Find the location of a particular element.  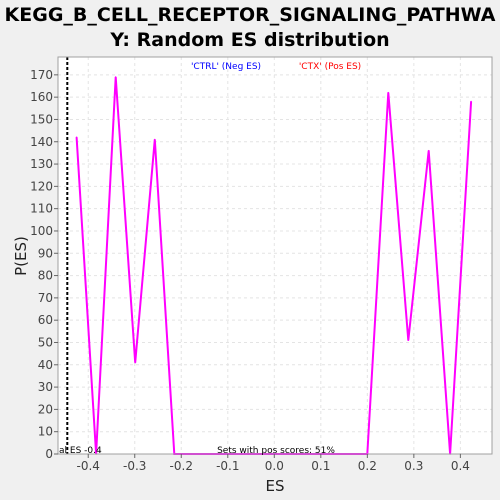

y-tick-label: 30 is located at coordinates (45, 387).